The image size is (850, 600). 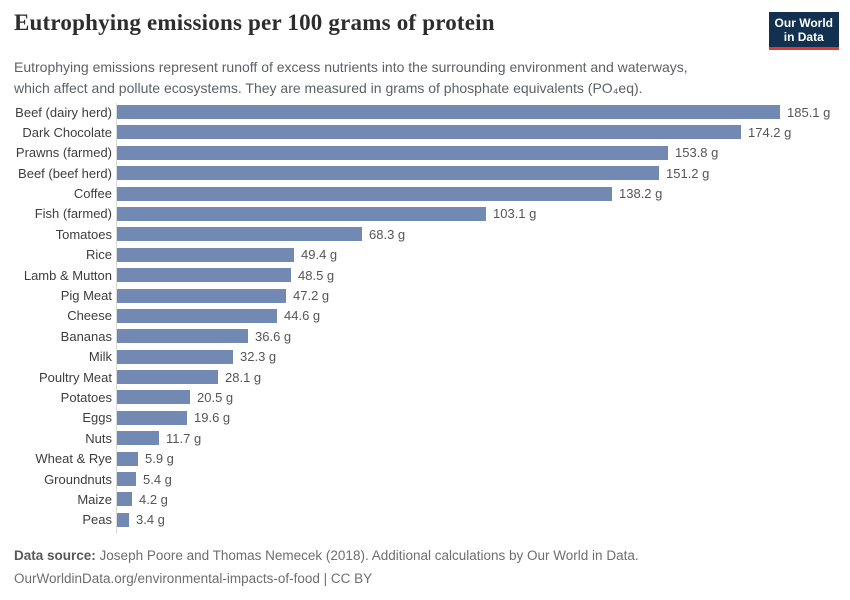 I want to click on category-label: Eggs, so click(x=97, y=418).